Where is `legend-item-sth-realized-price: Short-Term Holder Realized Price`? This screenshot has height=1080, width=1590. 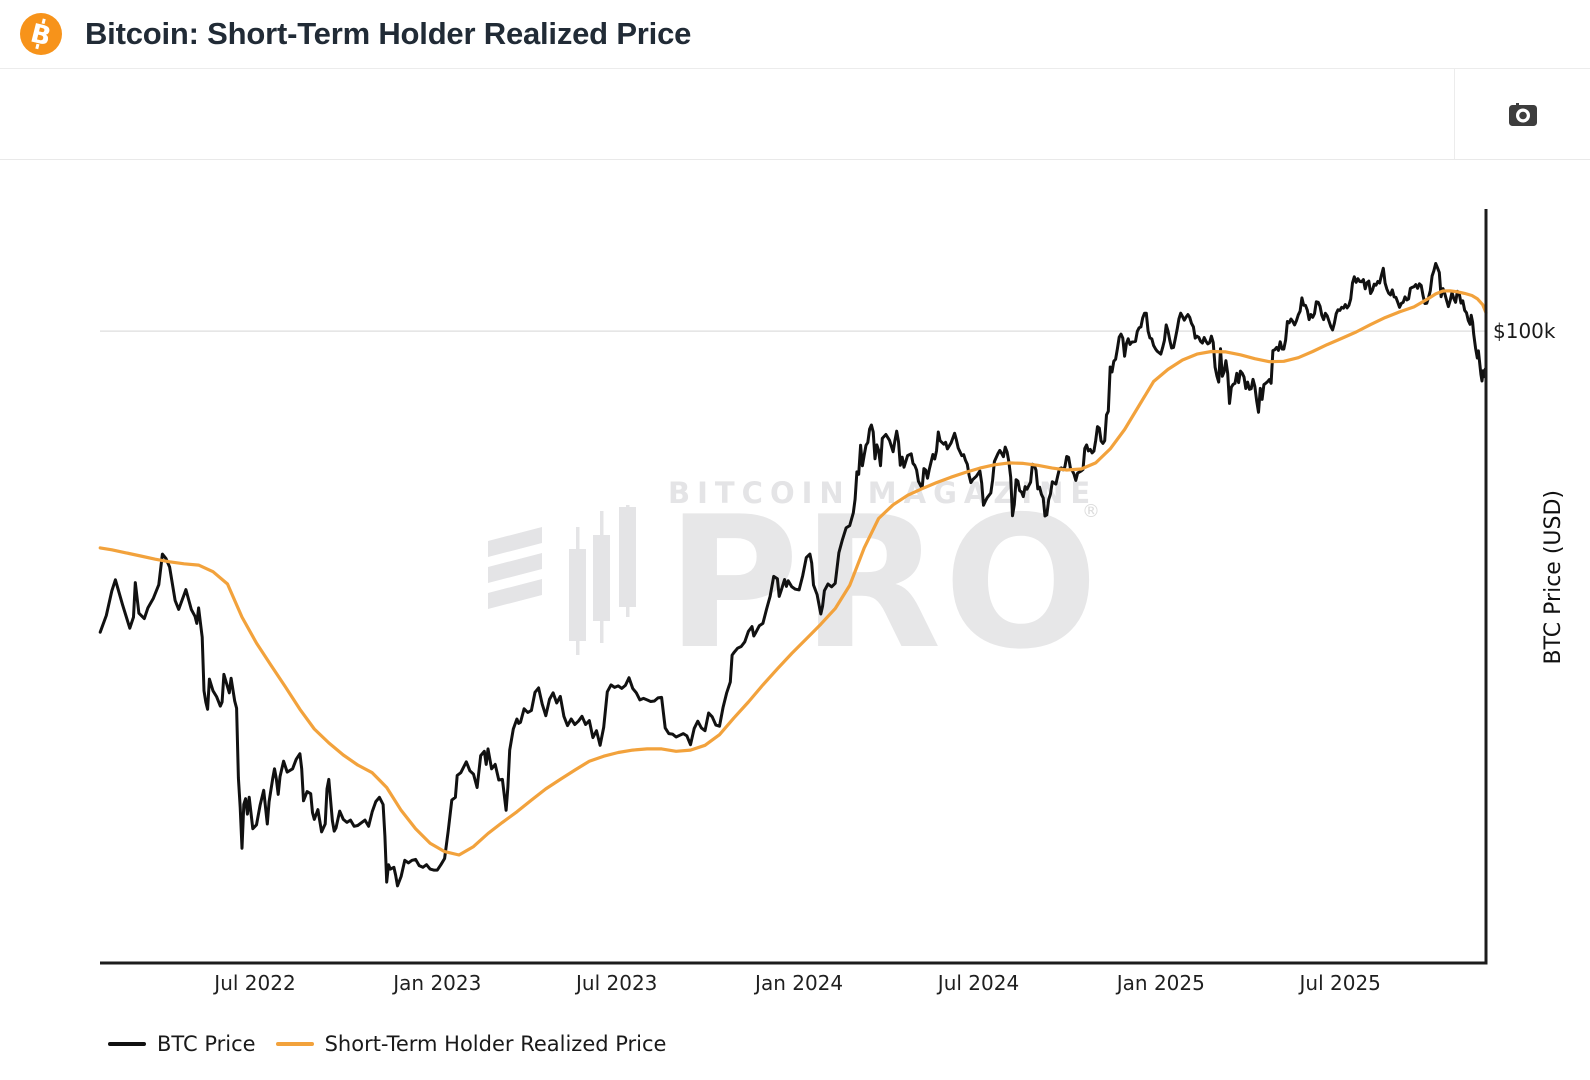
legend-item-sth-realized-price: Short-Term Holder Realized Price is located at coordinates (471, 1044).